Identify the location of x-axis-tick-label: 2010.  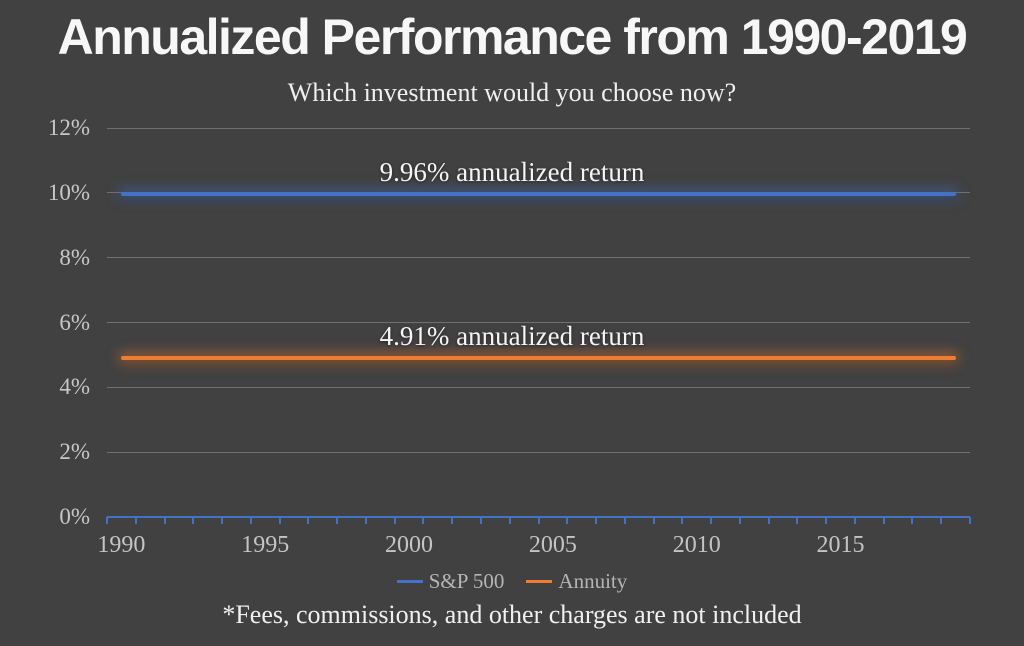
(696, 545).